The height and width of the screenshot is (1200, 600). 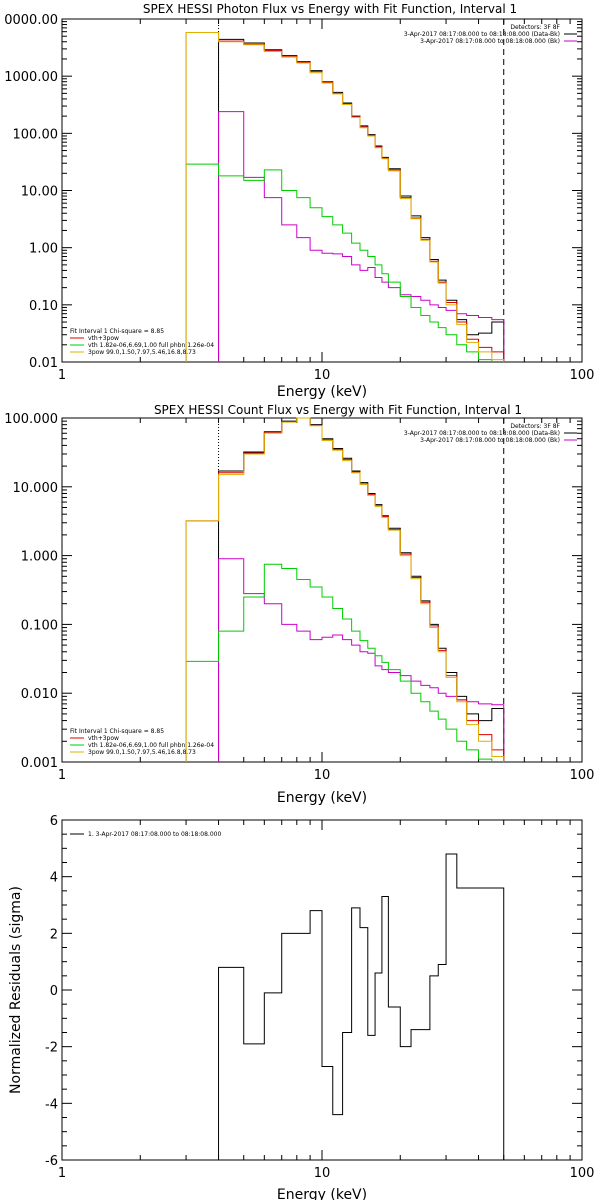 What do you see at coordinates (582, 375) in the screenshot?
I see `photon-flux-x-tick-label: 100` at bounding box center [582, 375].